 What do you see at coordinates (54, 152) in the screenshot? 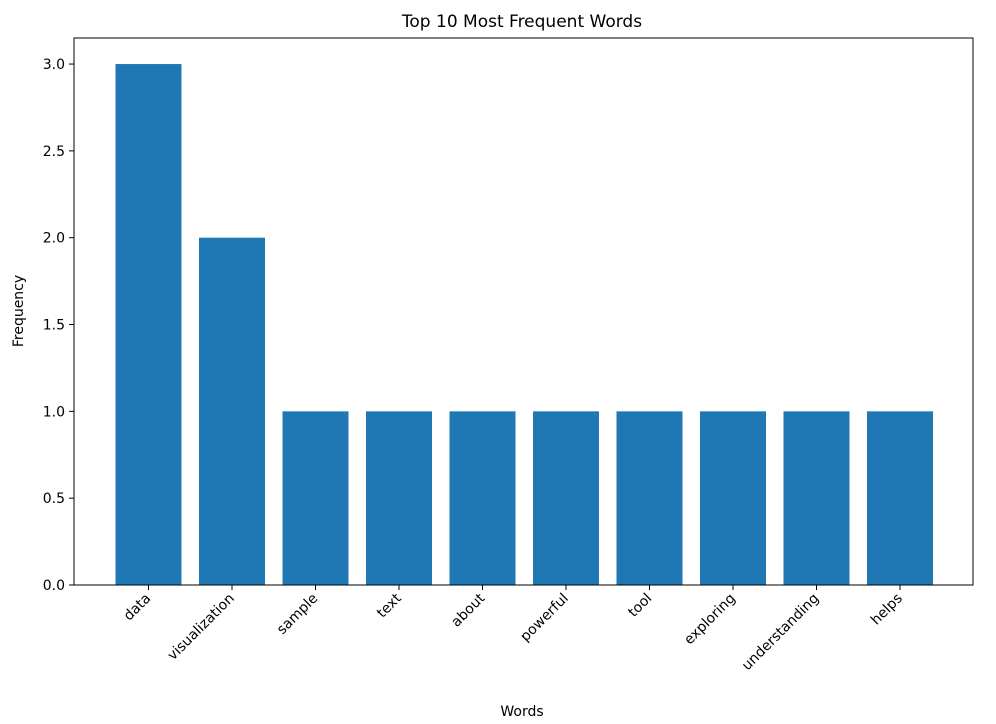
I see `y-tick-label: 2.5` at bounding box center [54, 152].